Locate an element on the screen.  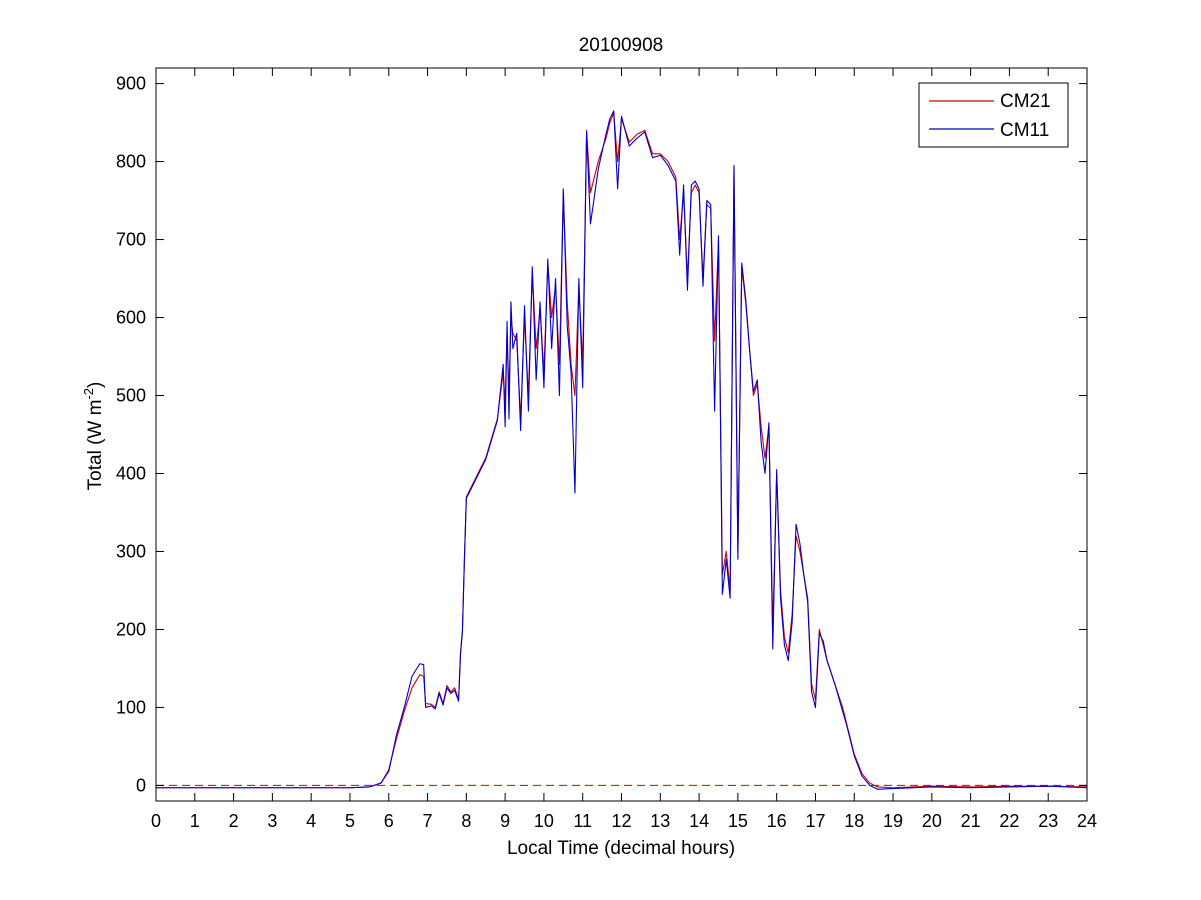
x-tick-label: 1 is located at coordinates (195, 821).